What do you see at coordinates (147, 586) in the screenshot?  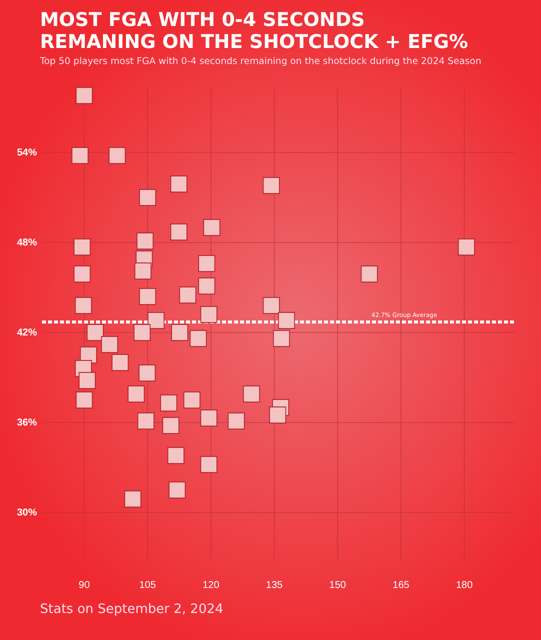 I see `x-tick-label: 105` at bounding box center [147, 586].